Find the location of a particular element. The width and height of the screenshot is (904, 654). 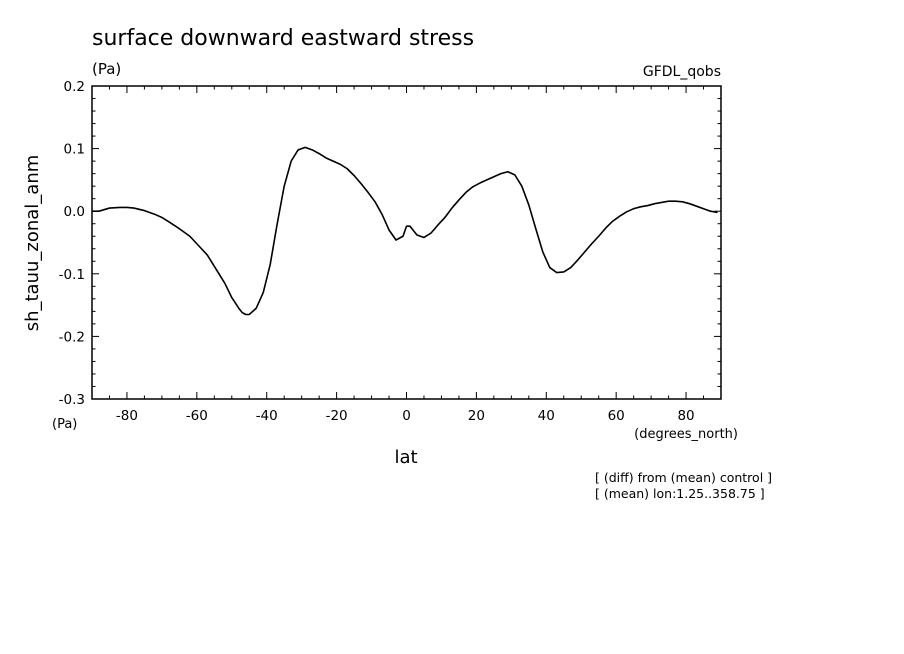

units-label: (Pa) is located at coordinates (106, 69).